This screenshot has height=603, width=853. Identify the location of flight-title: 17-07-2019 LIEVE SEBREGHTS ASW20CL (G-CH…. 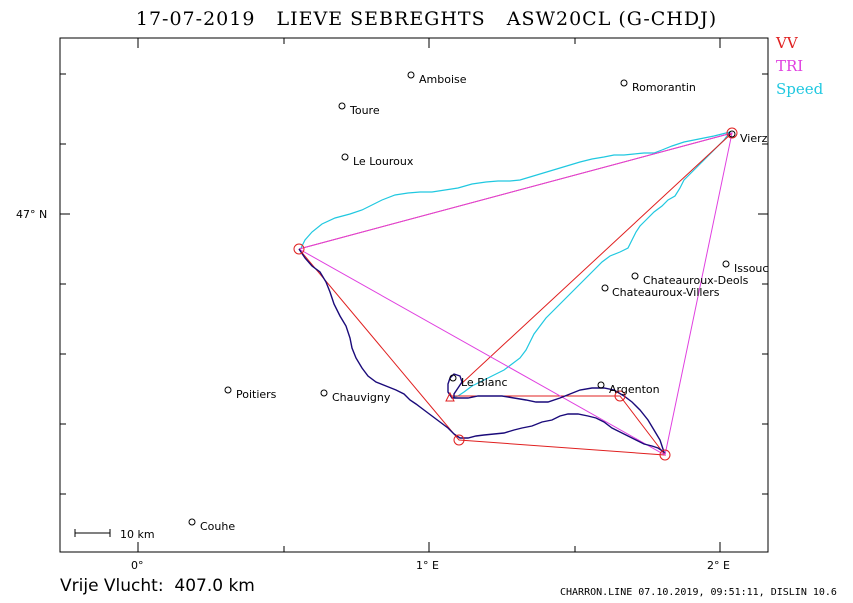
(426, 19).